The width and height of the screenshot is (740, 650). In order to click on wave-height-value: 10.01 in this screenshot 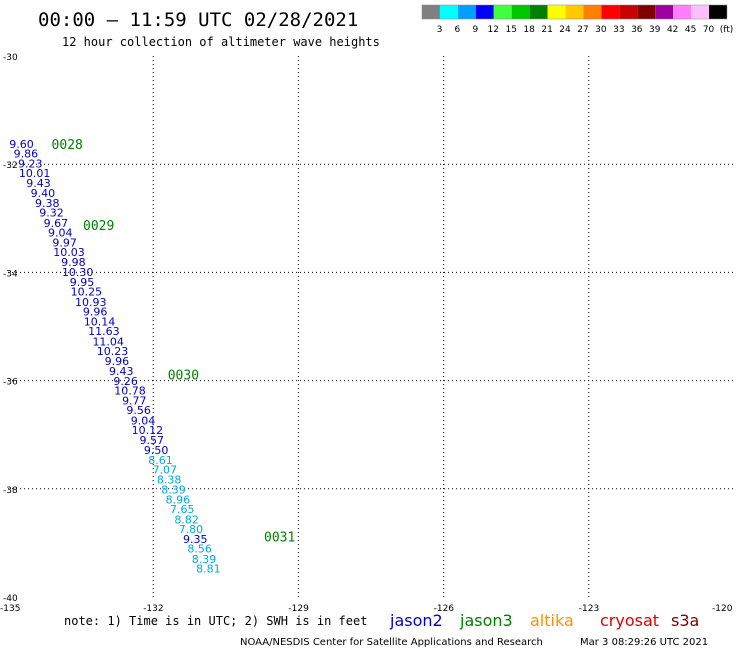, I will do `click(35, 173)`.